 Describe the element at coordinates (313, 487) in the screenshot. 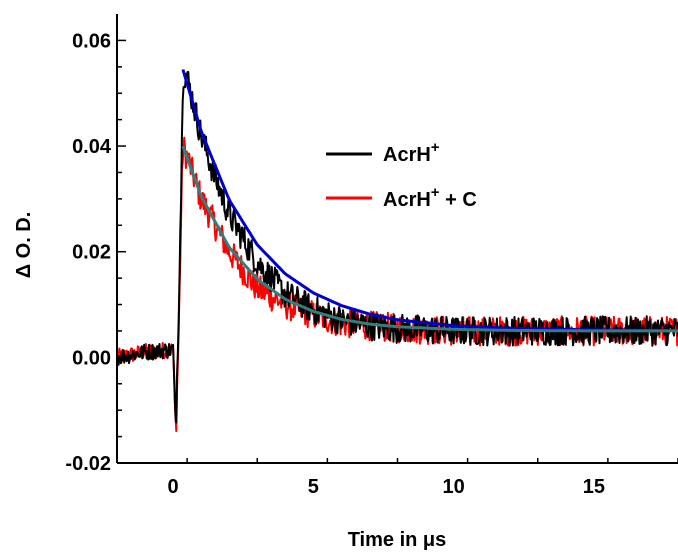

I see `x-tick-label: 5` at that location.